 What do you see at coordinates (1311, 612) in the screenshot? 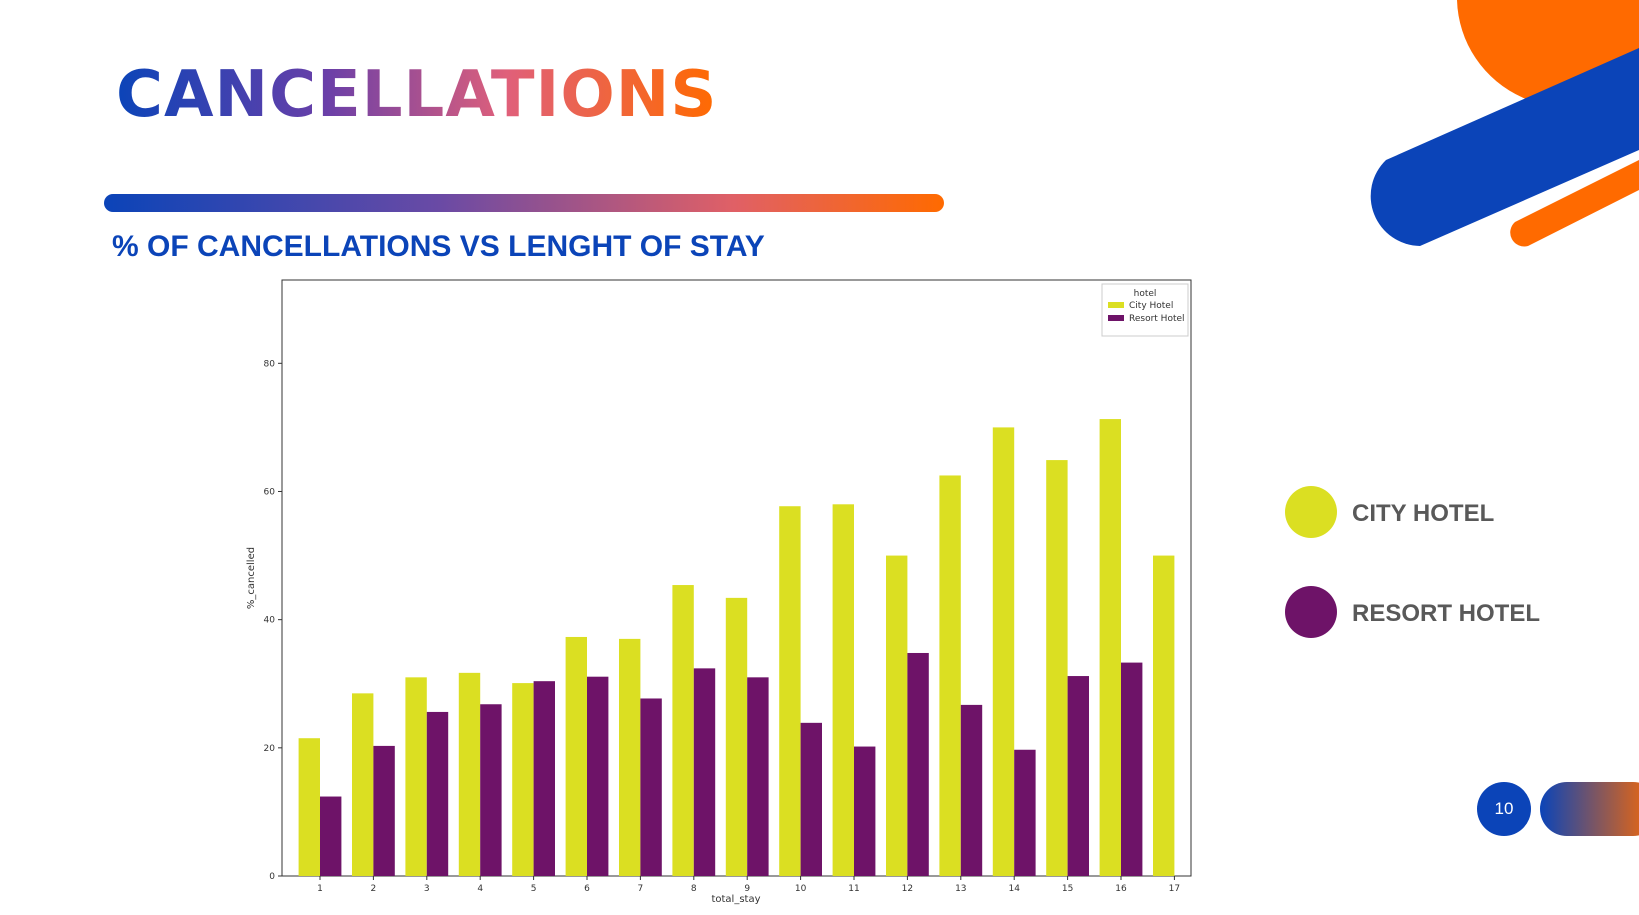
I see `resort-hotel-dot` at bounding box center [1311, 612].